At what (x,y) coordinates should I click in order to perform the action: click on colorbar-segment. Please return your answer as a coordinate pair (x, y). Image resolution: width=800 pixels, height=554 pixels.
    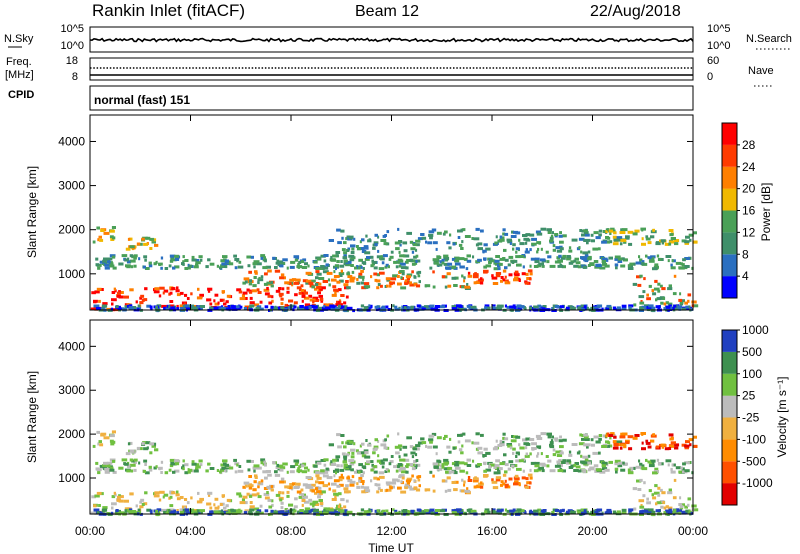
    Looking at the image, I should click on (729, 177).